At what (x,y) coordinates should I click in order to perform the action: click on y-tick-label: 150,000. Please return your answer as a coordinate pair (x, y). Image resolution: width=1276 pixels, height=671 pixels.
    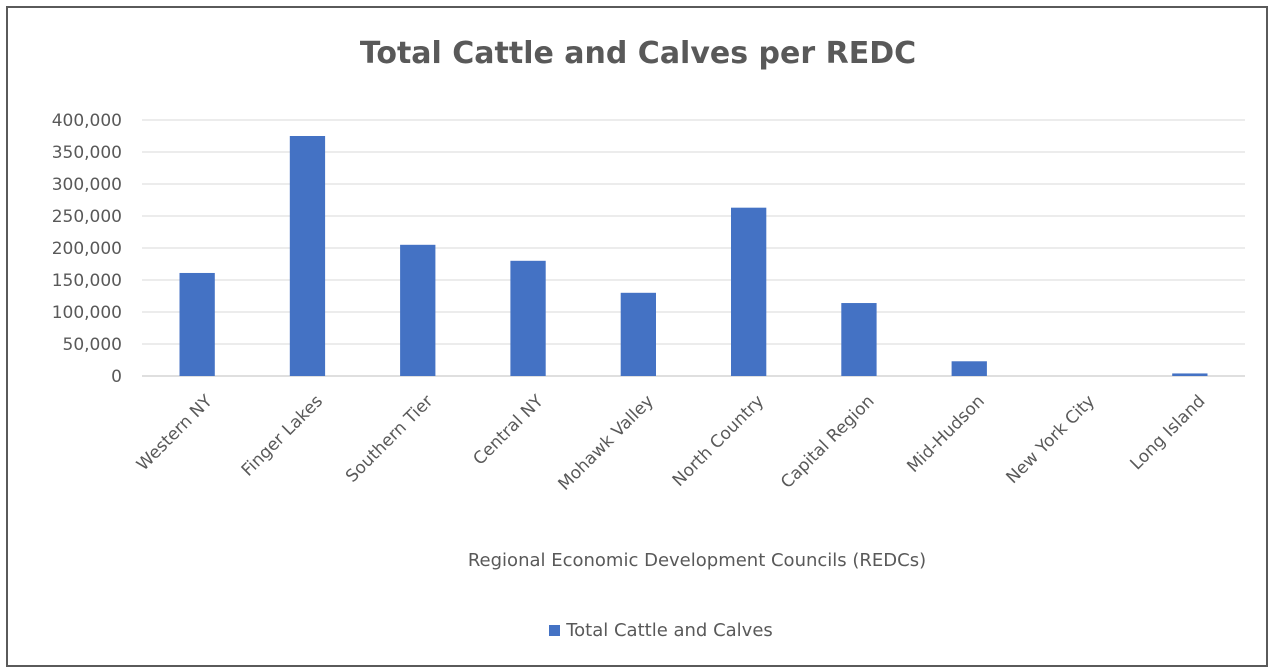
    Looking at the image, I should click on (87, 281).